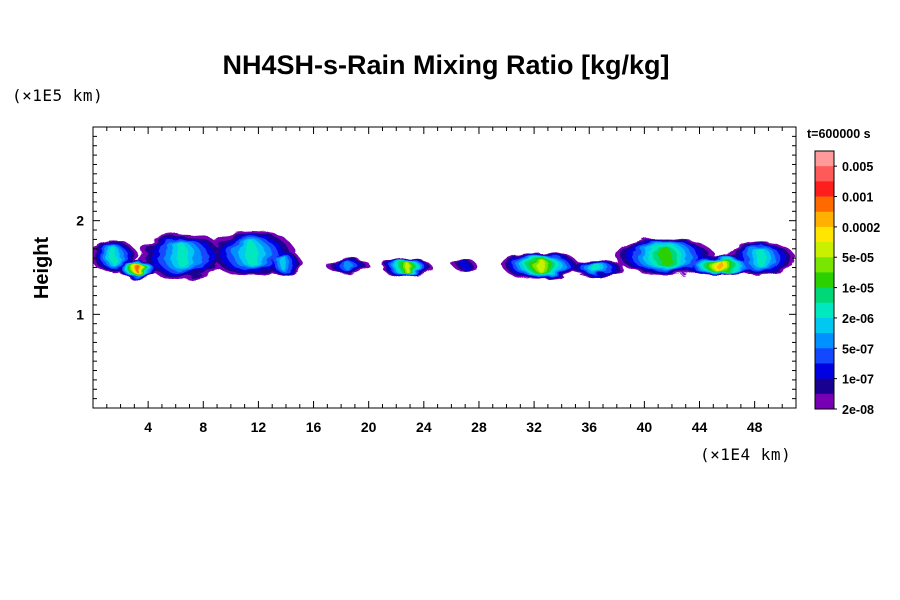  What do you see at coordinates (858, 319) in the screenshot?
I see `colorbar-label: 2e-06` at bounding box center [858, 319].